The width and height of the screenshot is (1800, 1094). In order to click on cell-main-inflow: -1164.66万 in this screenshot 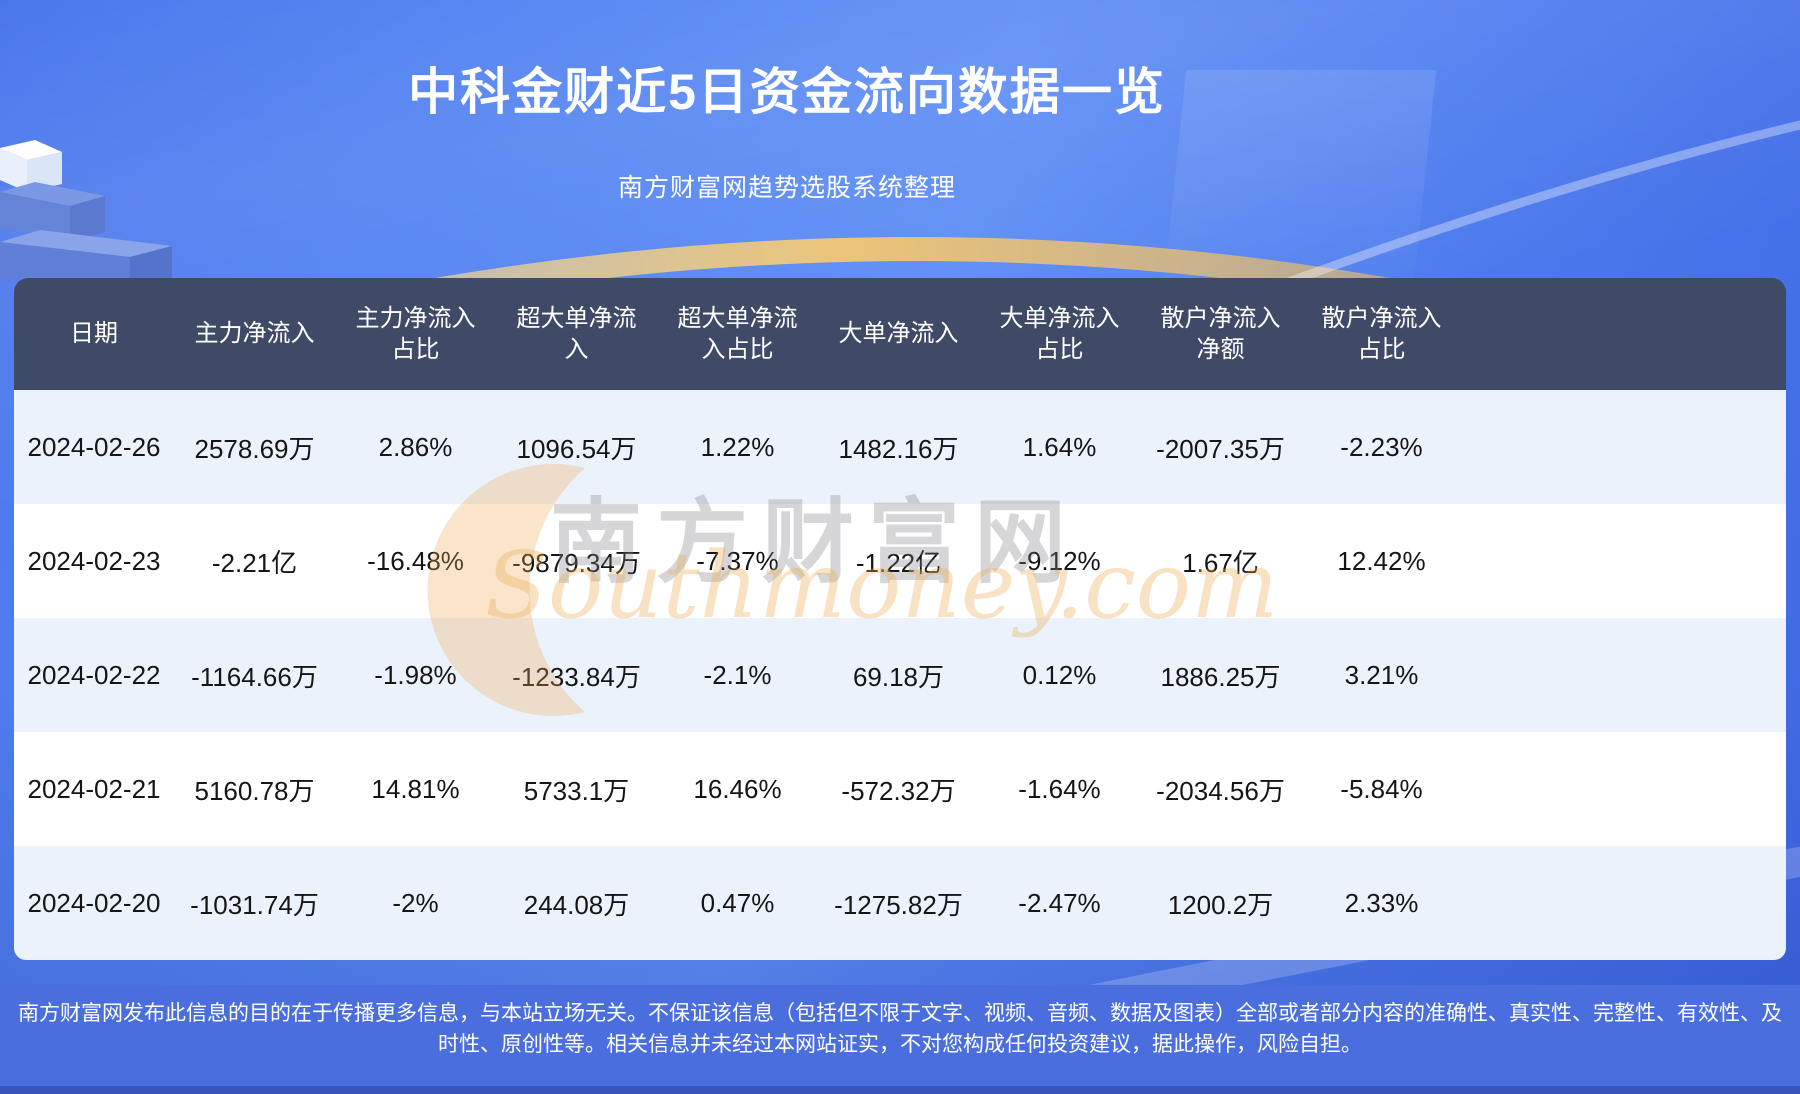, I will do `click(254, 675)`.